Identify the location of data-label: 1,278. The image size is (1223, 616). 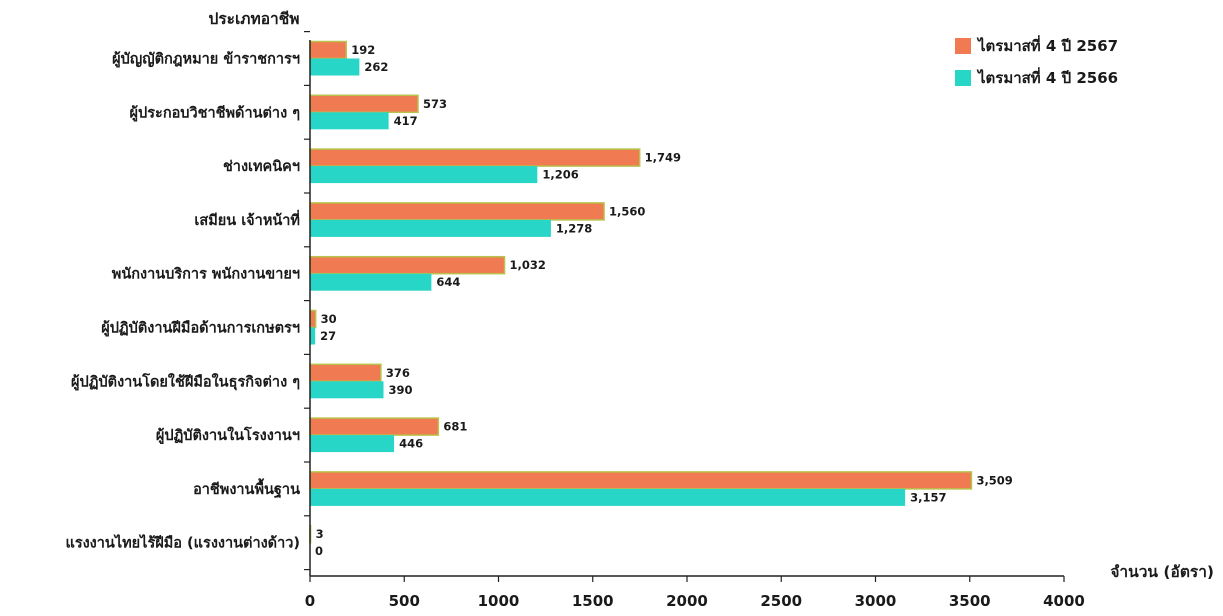
(574, 228).